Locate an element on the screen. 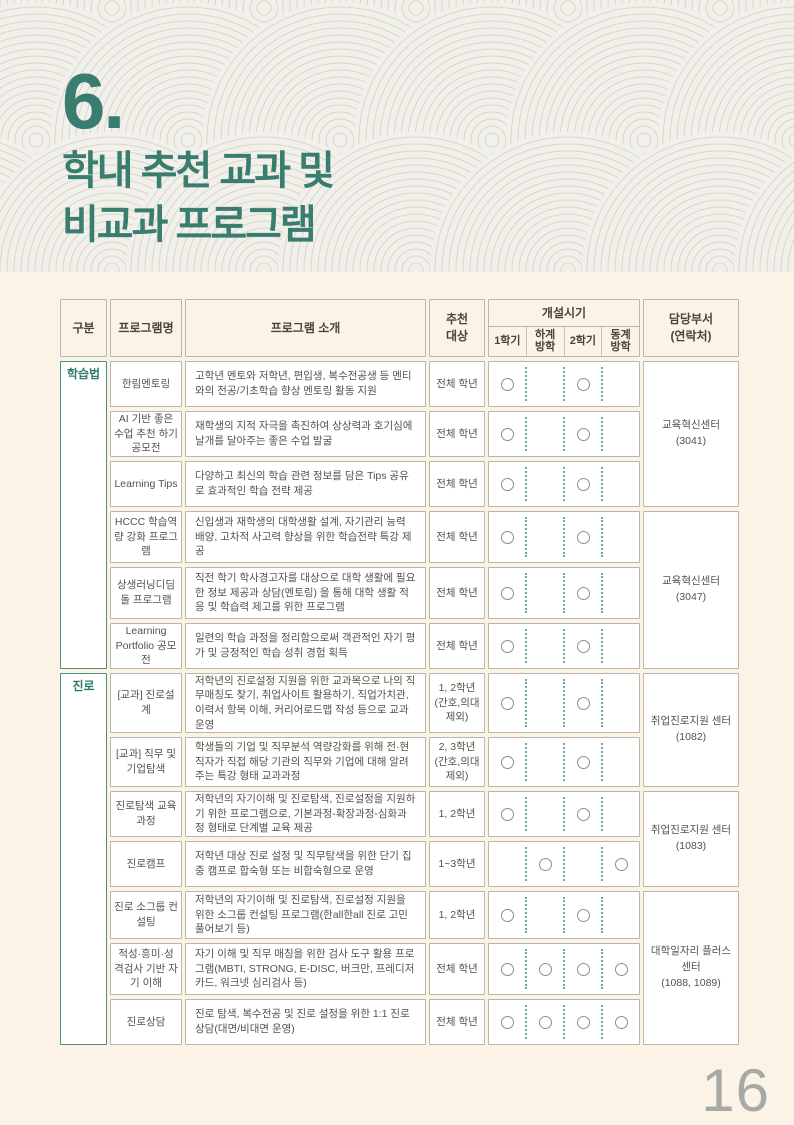 The width and height of the screenshot is (794, 1125). page-number: 16 is located at coordinates (735, 1090).